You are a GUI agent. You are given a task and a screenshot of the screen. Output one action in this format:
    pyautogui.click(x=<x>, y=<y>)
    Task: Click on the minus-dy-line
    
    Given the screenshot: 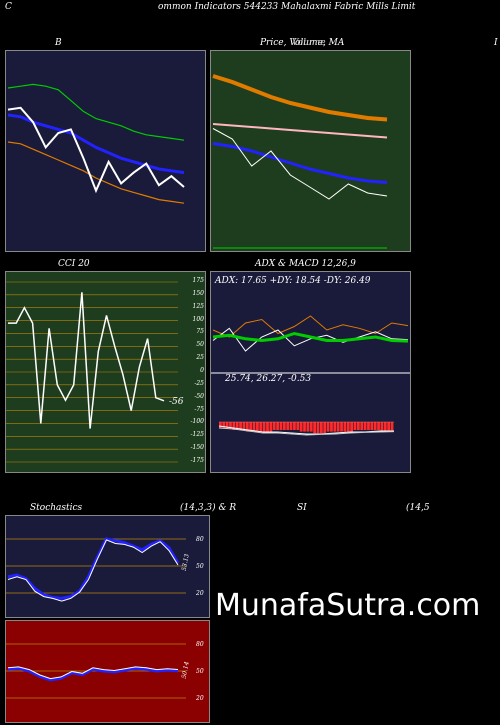 What is the action you would take?
    pyautogui.click(x=310, y=326)
    